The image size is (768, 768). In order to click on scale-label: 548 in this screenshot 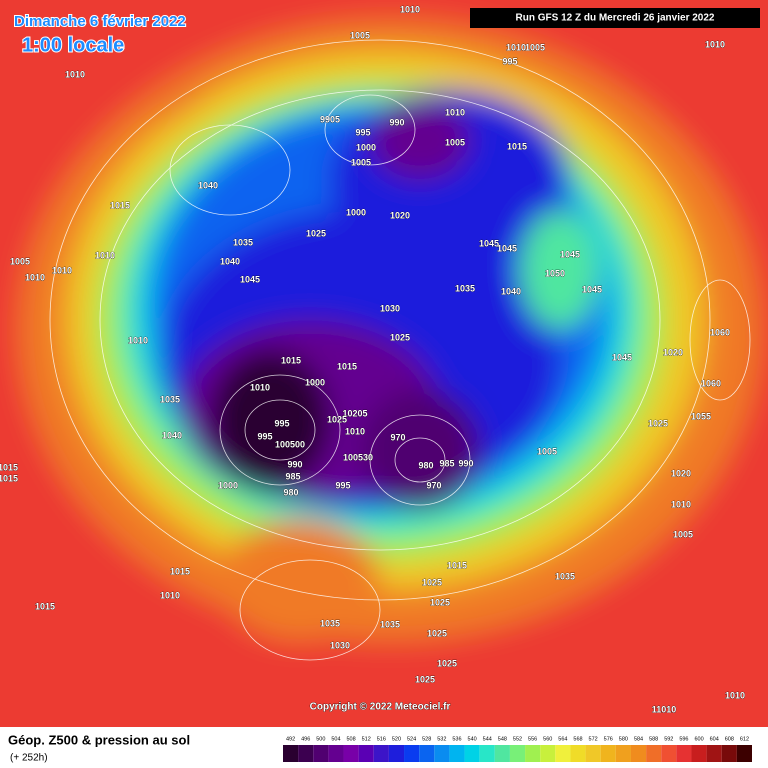, I will do `click(502, 739)`.